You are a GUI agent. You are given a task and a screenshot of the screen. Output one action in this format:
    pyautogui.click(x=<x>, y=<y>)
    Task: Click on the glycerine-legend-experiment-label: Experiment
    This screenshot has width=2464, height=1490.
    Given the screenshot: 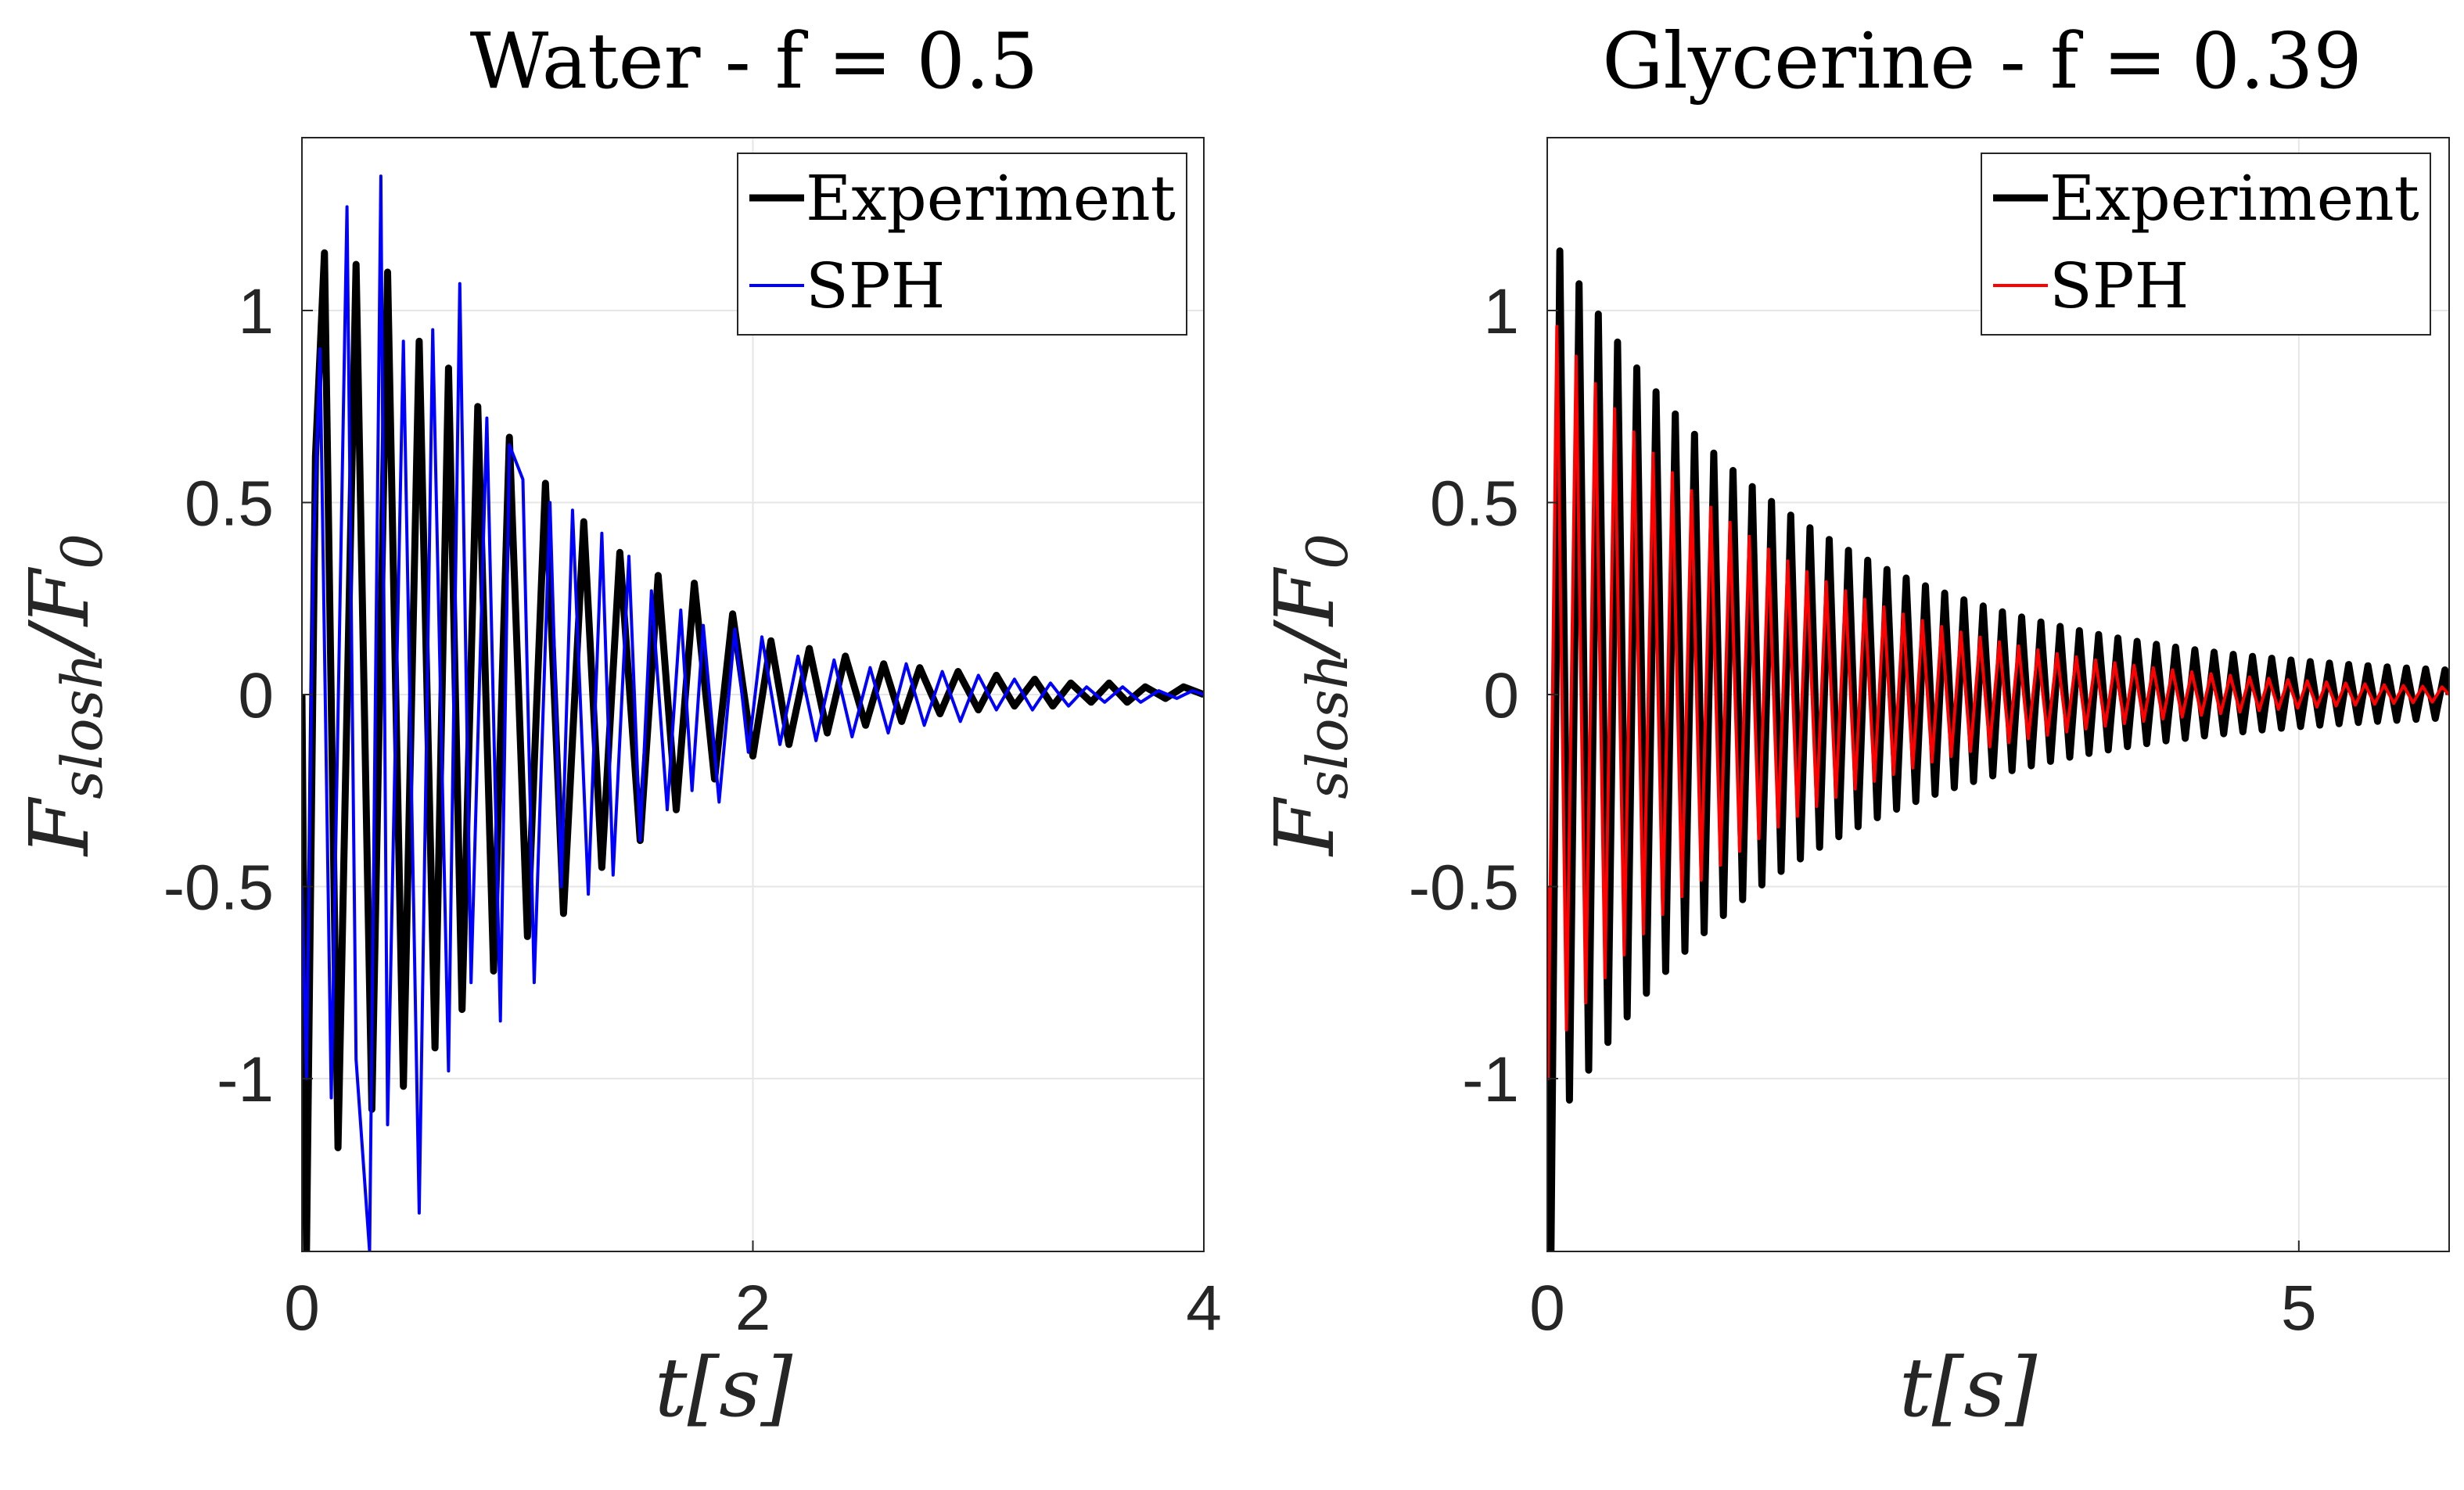 What is the action you would take?
    pyautogui.click(x=2234, y=198)
    